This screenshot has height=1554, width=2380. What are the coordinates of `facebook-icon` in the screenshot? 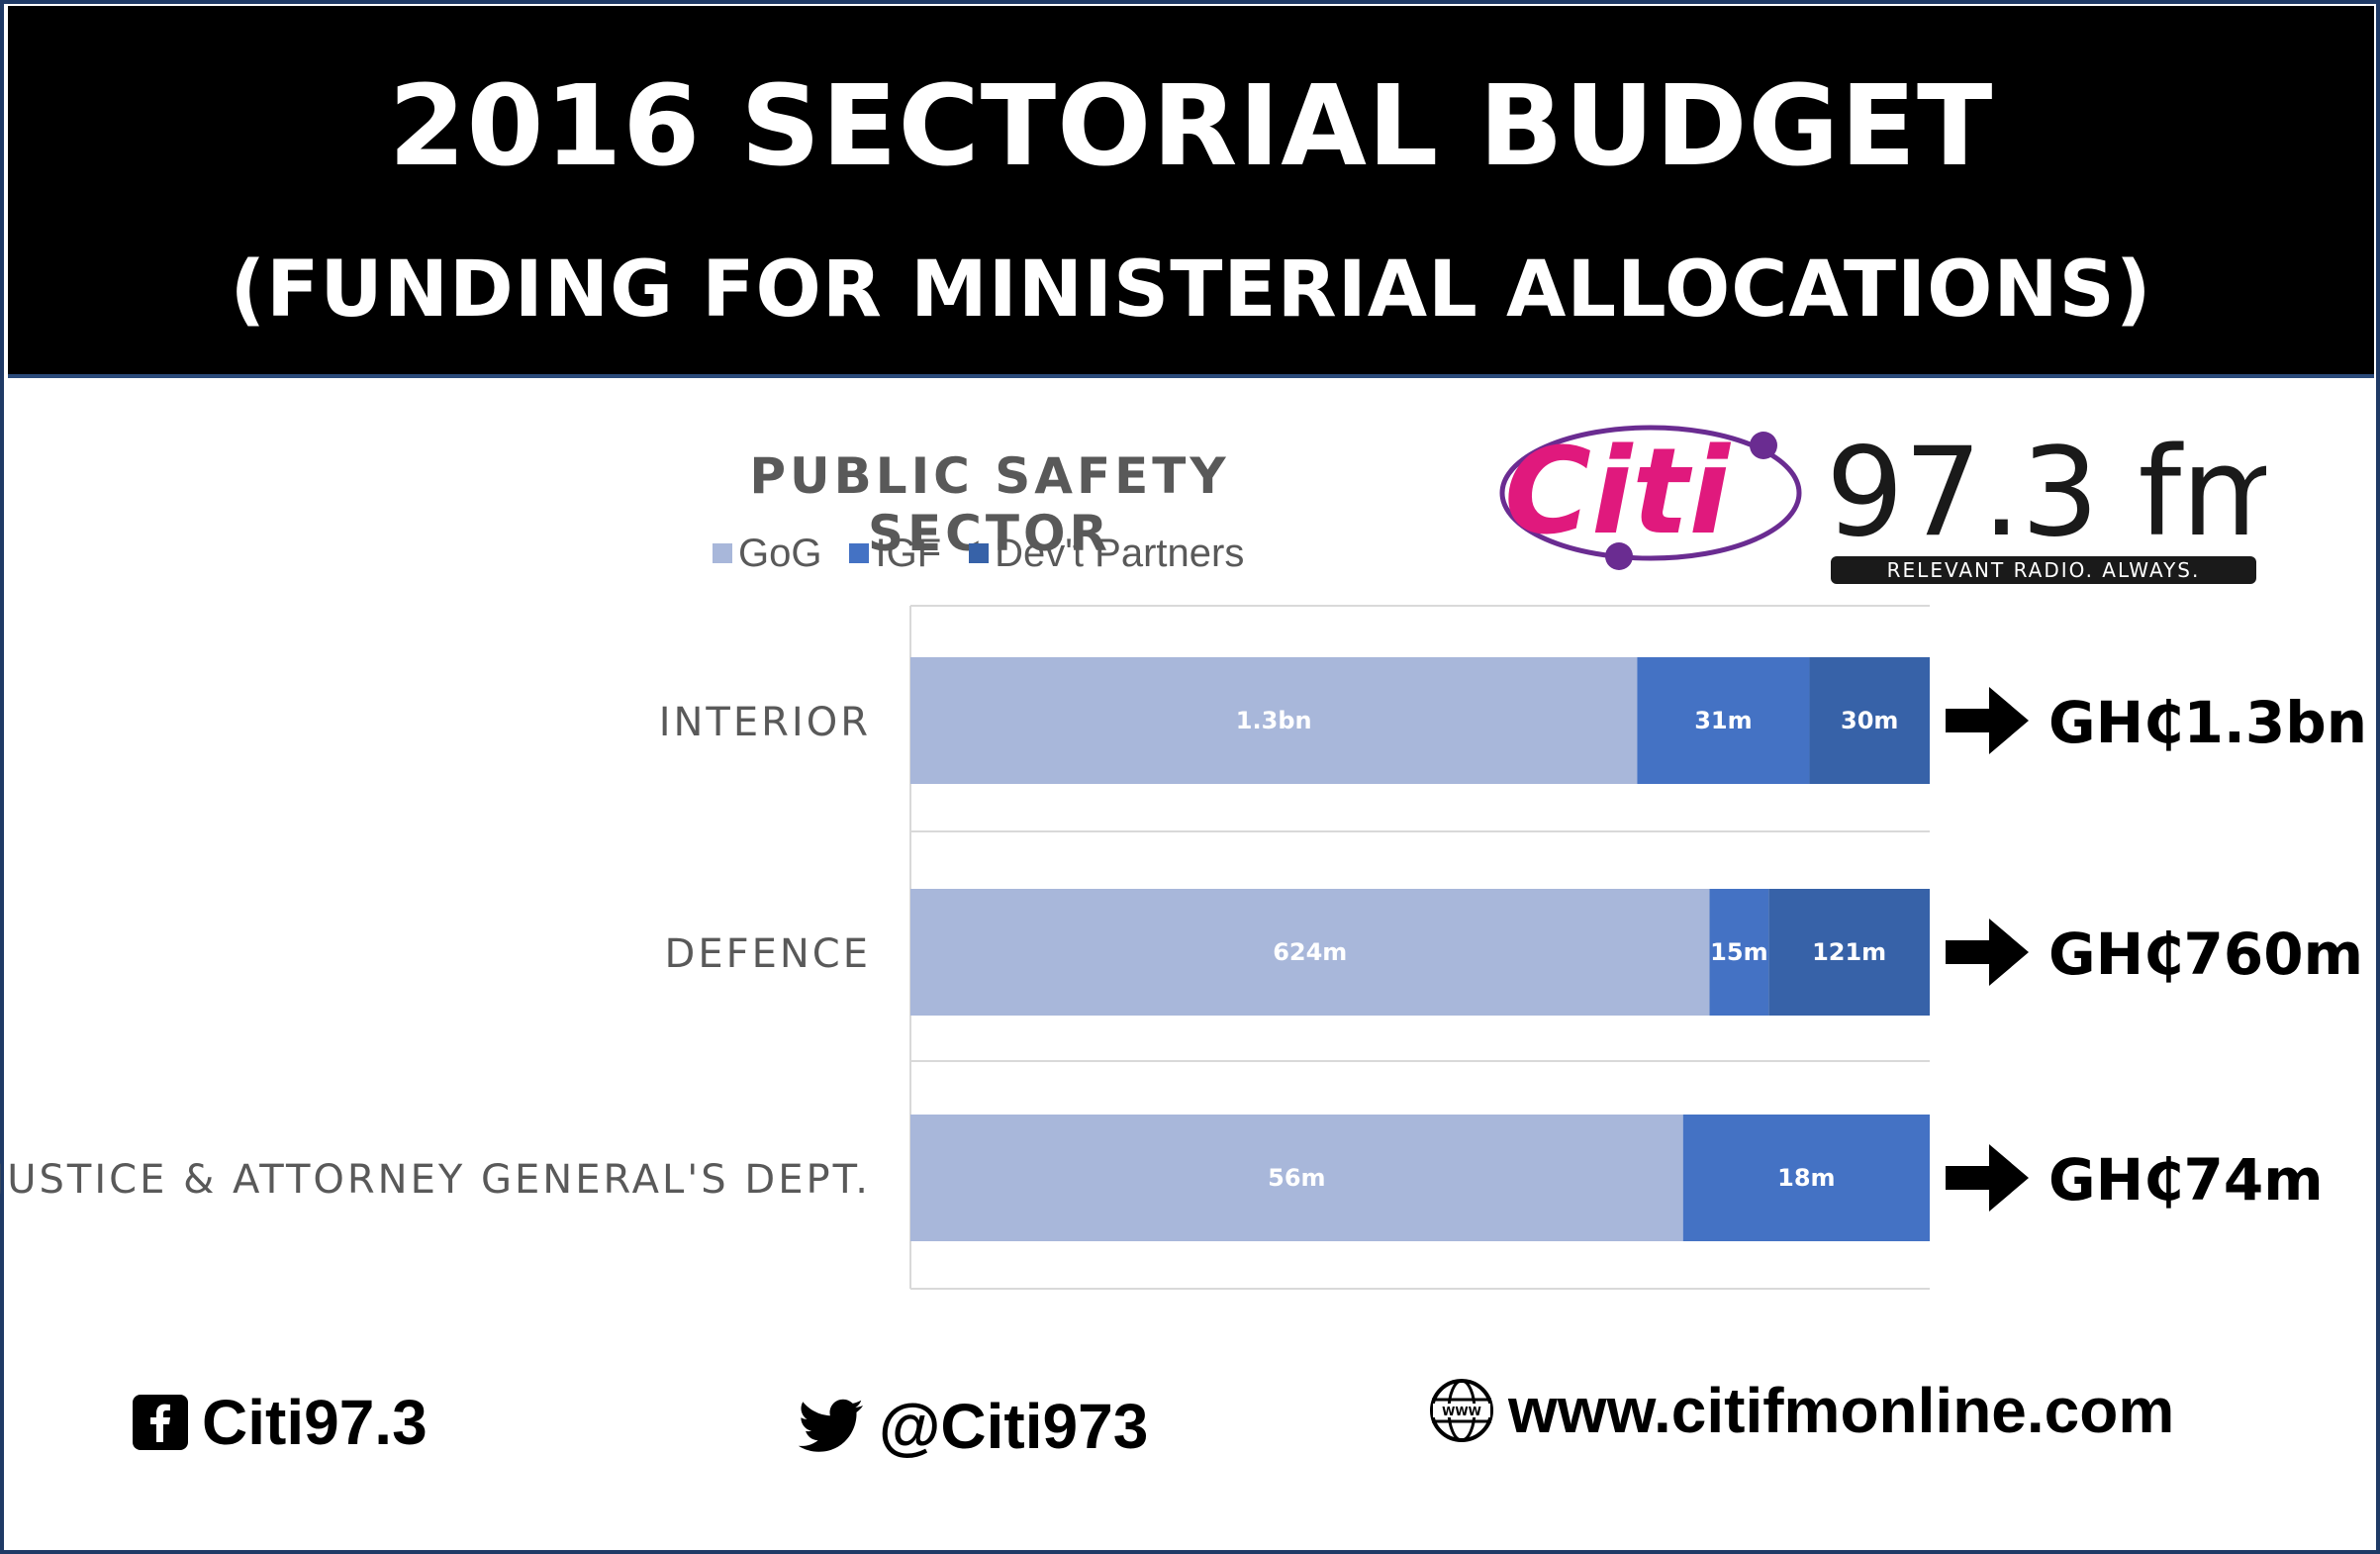 It's located at (160, 1423).